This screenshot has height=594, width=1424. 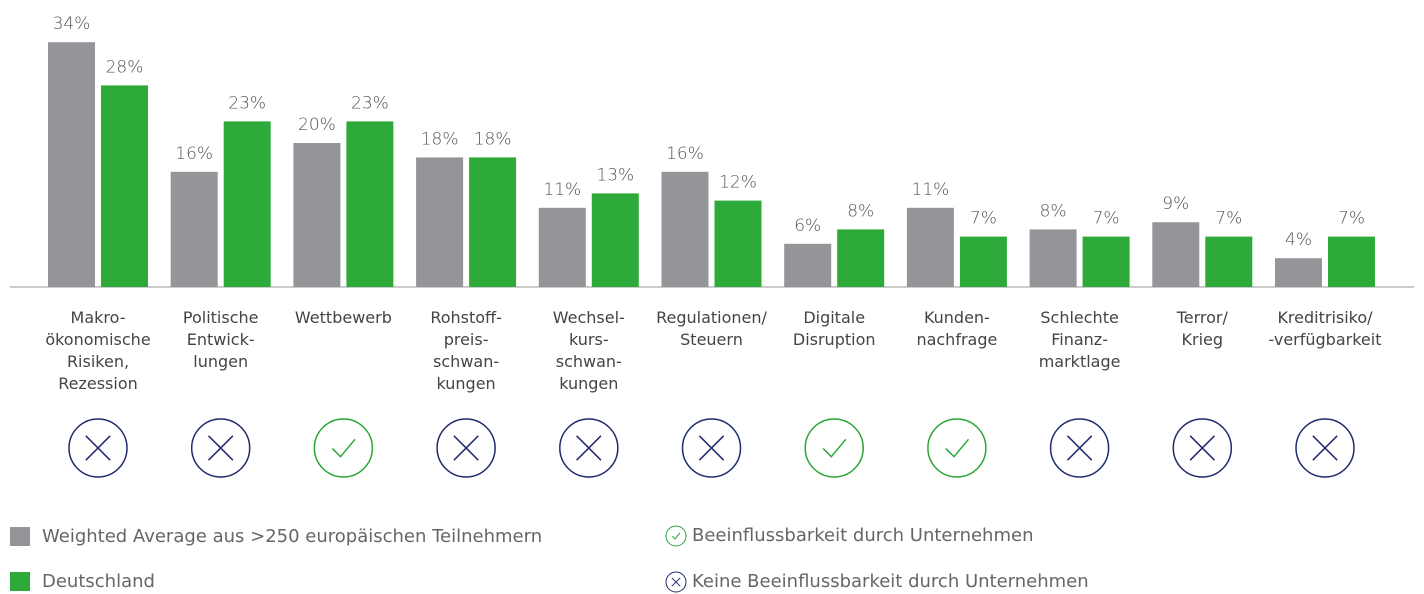 I want to click on category-label: Makro- ökonomische Risiken, Rezession, so click(x=98, y=350).